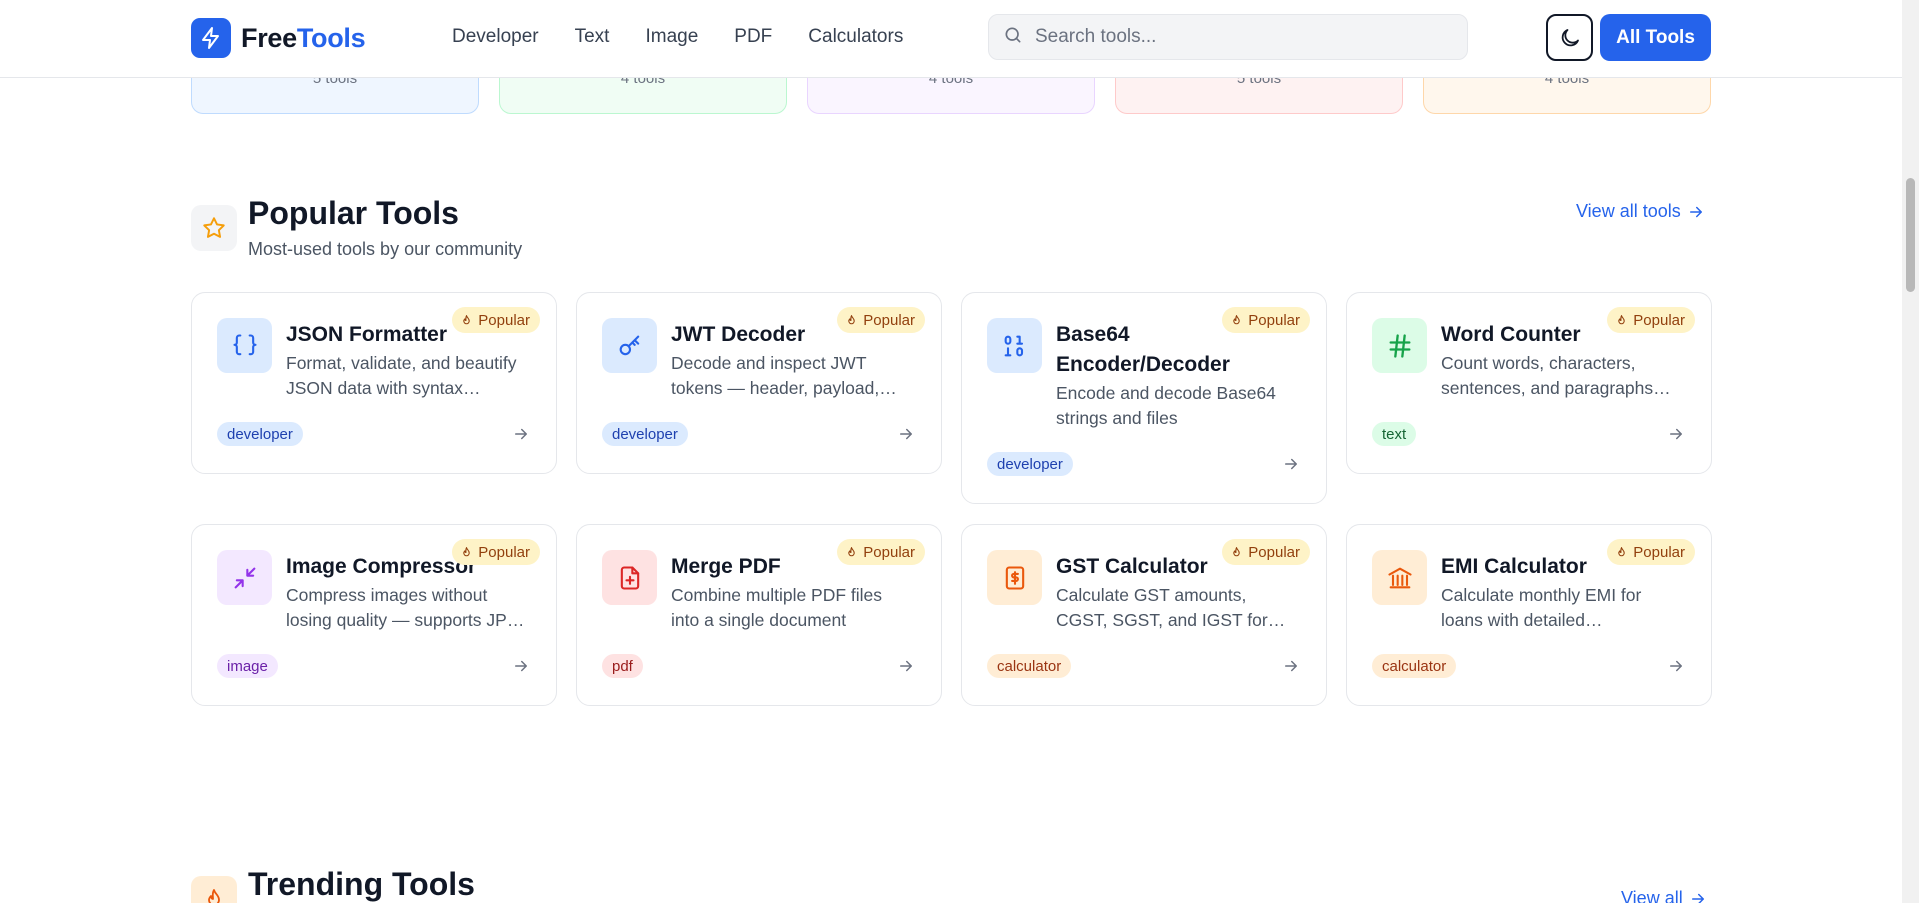  Describe the element at coordinates (1399, 345) in the screenshot. I see `hash-icon` at that location.